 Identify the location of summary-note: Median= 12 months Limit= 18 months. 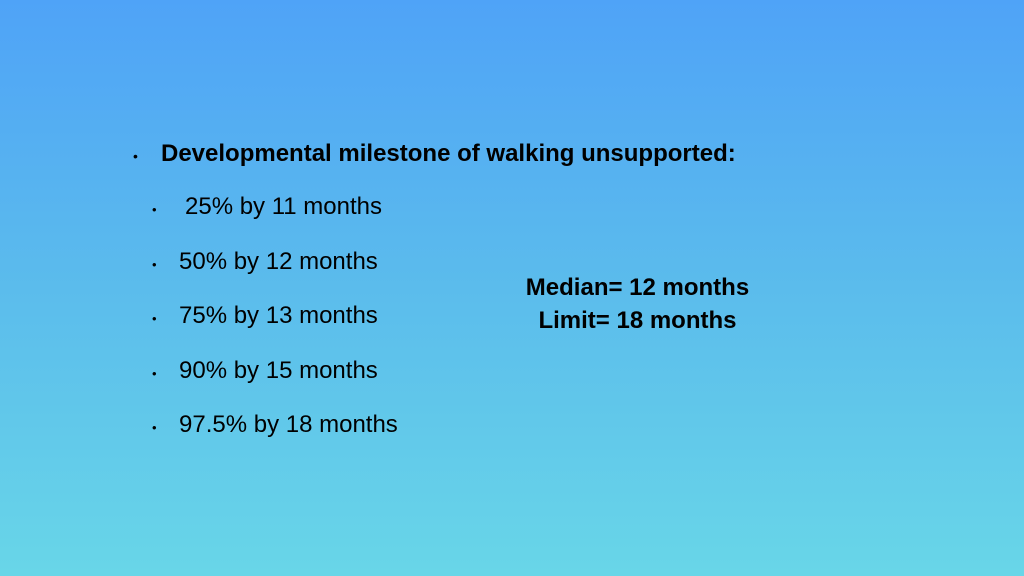
(637, 304).